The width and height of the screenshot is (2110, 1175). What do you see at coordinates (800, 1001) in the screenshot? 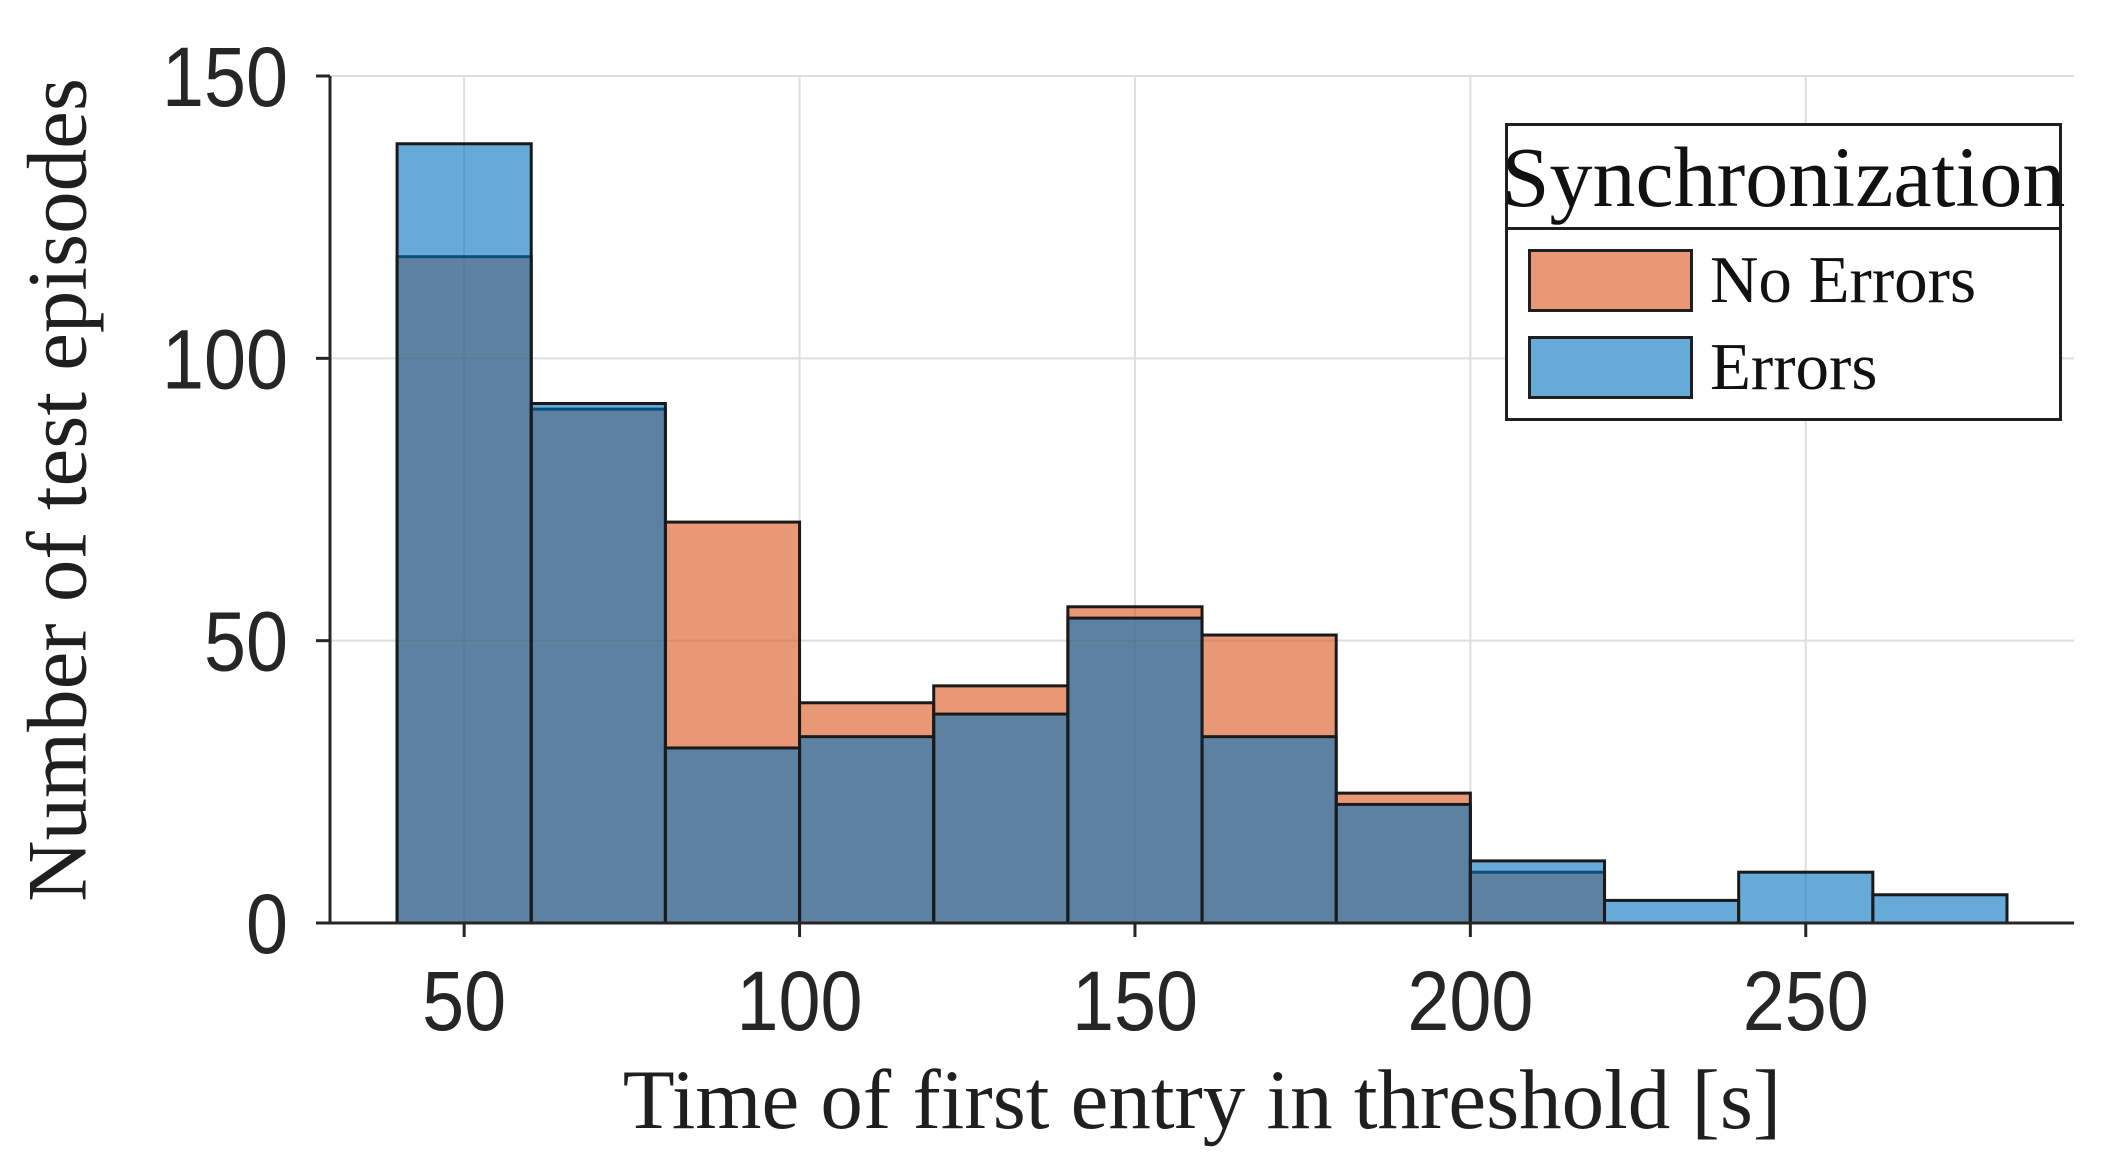
I see `x-tick-label-100: 100` at bounding box center [800, 1001].